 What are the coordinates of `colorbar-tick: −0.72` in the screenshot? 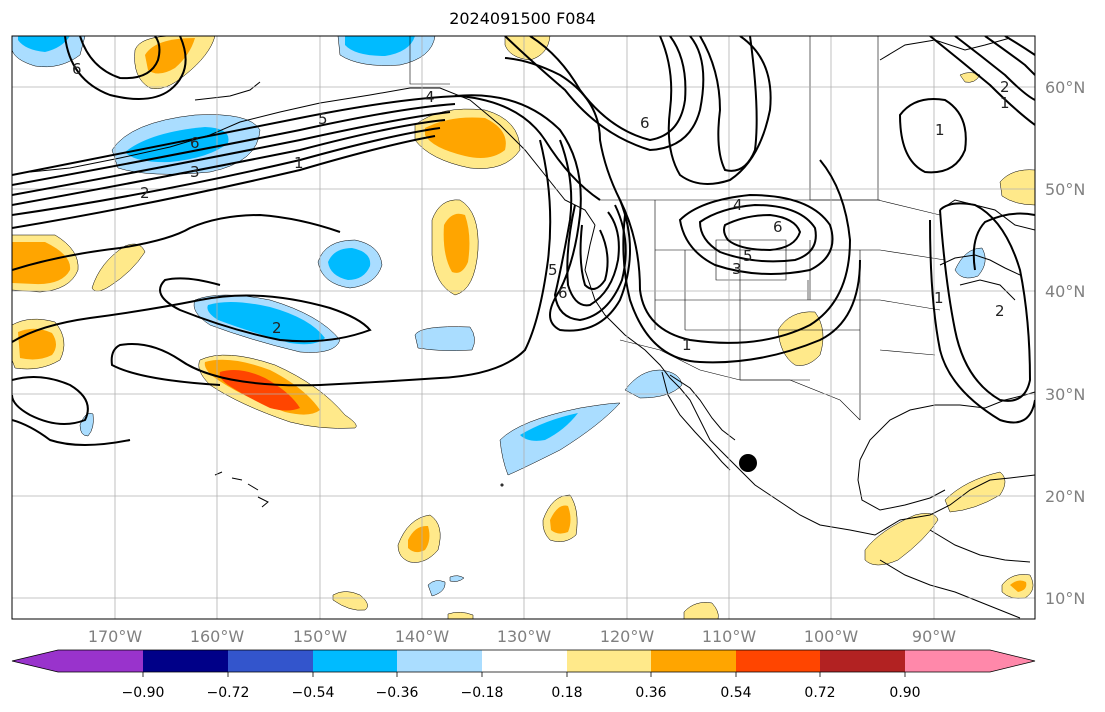 It's located at (228, 693).